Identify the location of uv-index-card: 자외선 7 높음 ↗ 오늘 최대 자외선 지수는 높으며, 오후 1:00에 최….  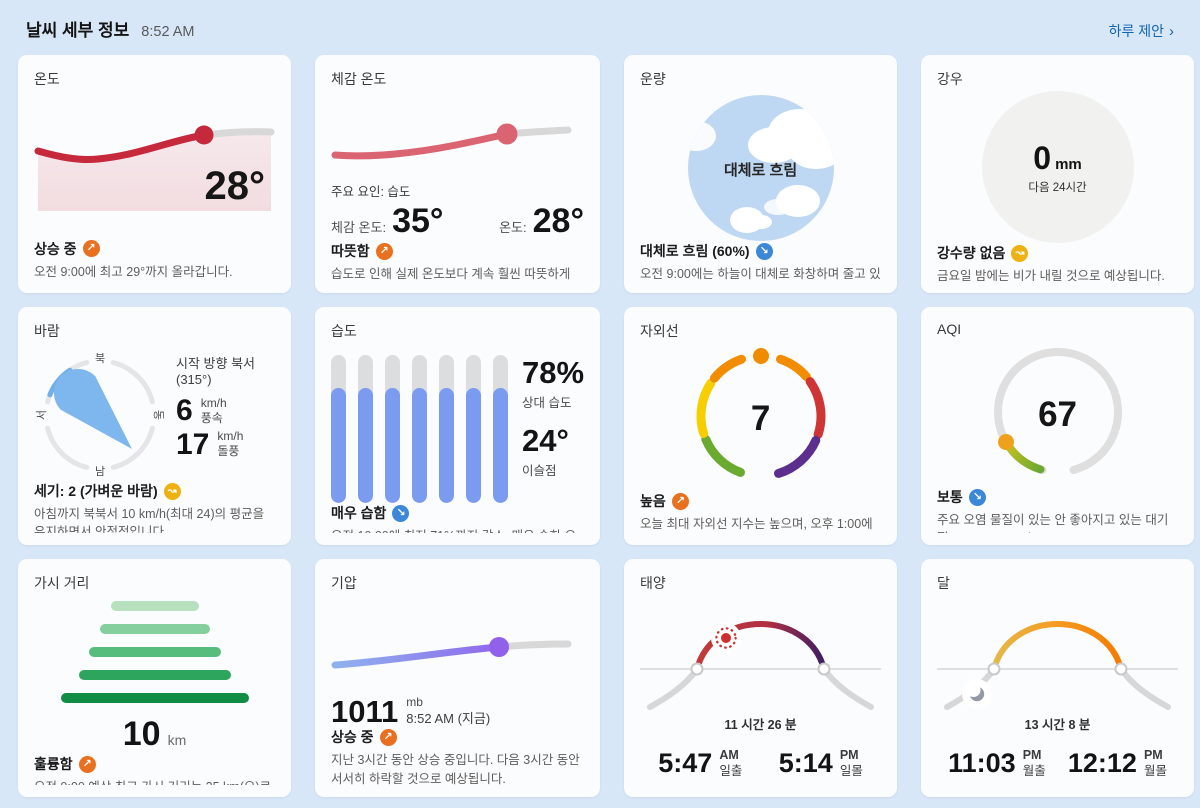
(761, 426).